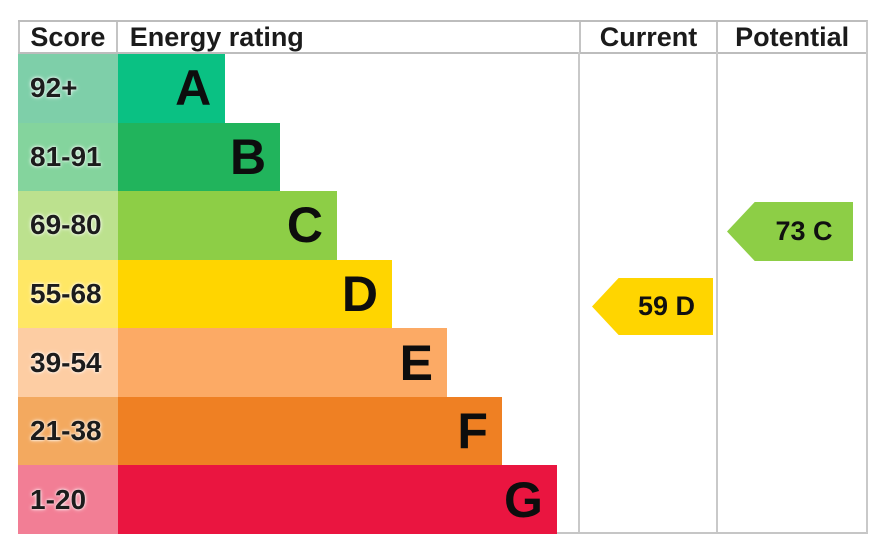 This screenshot has width=886, height=556. I want to click on band-row-f: 21-38 F, so click(299, 431).